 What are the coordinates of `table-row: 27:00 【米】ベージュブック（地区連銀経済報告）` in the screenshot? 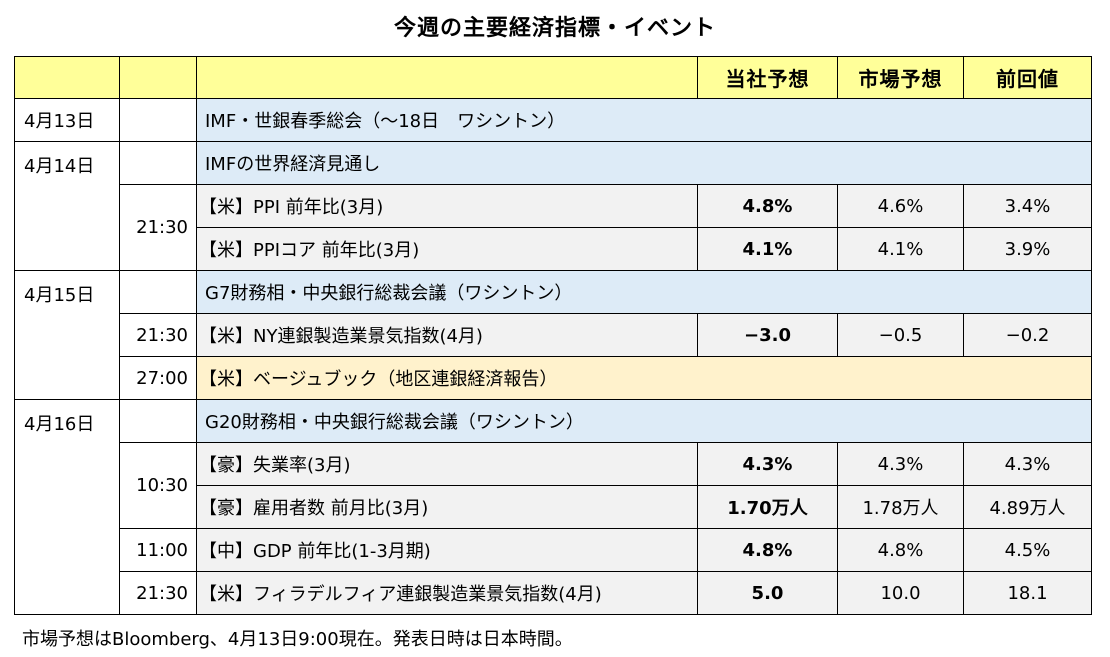 It's located at (553, 378).